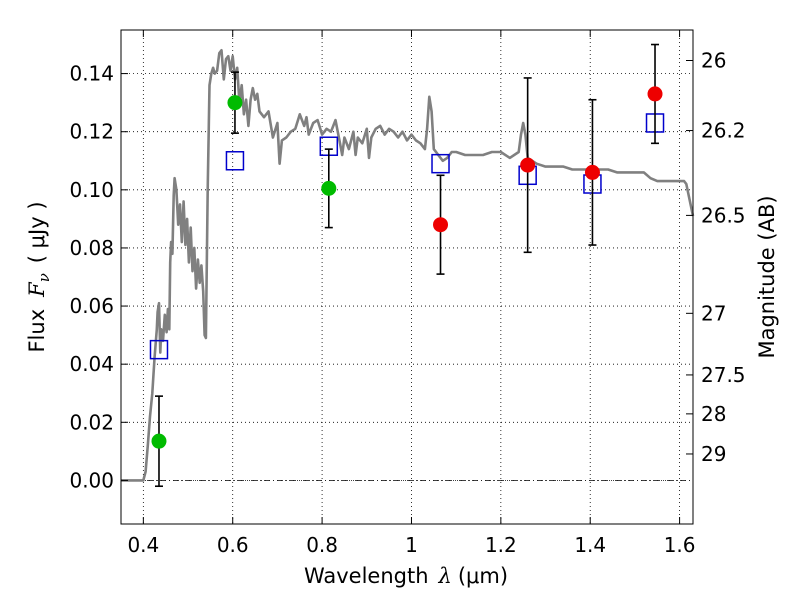 This screenshot has width=800, height=600. Describe the element at coordinates (590, 545) in the screenshot. I see `x-tick-label: 1.4` at that location.